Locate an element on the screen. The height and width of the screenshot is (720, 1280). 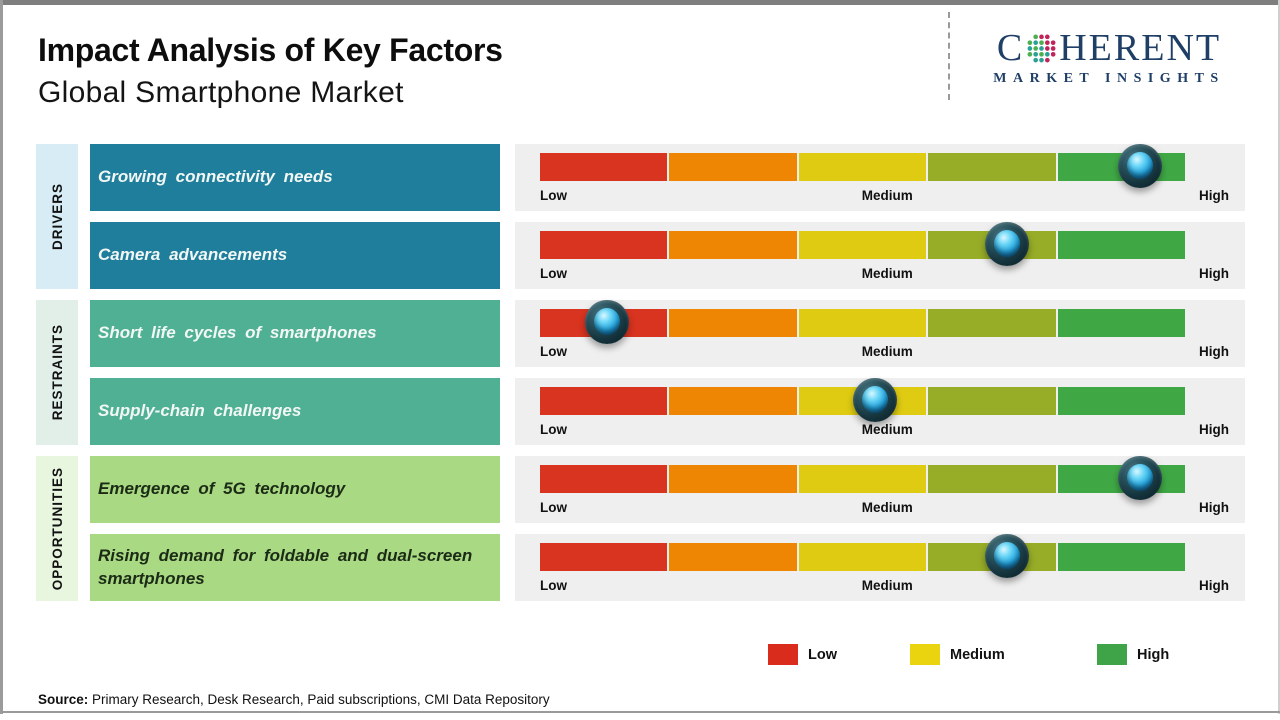
factor-box: Camera advancements is located at coordinates (295, 255).